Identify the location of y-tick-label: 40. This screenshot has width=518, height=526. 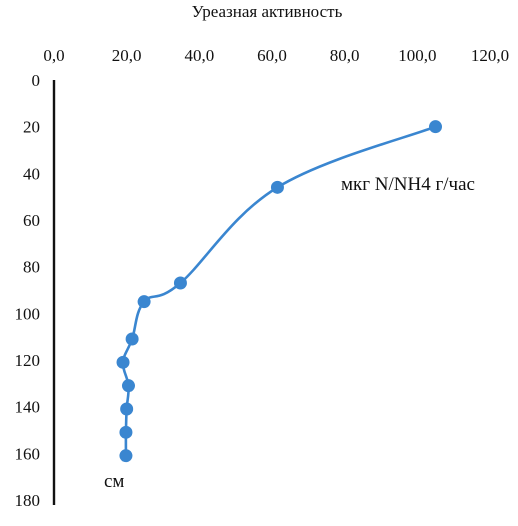
(31, 173).